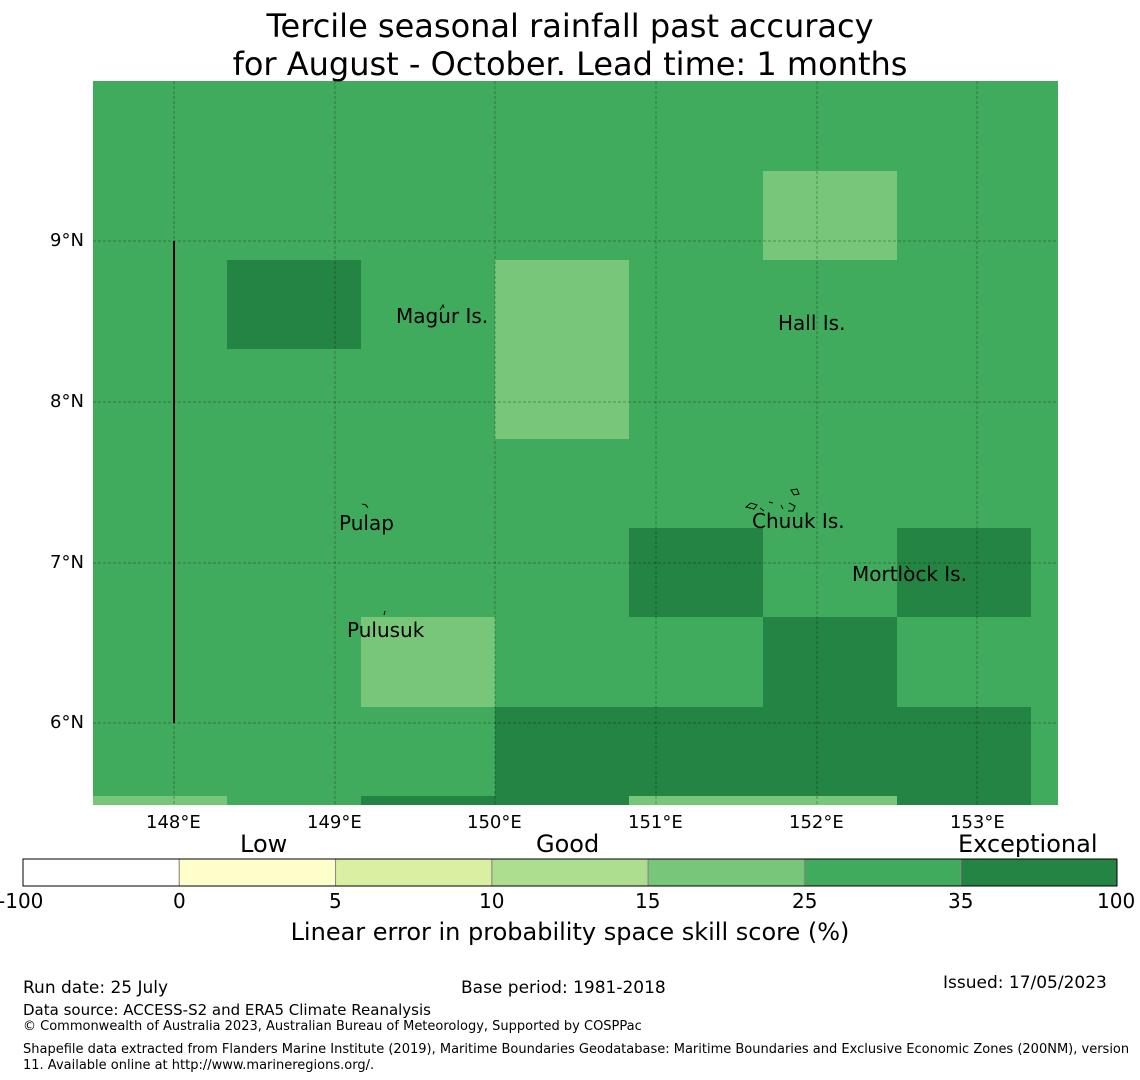  Describe the element at coordinates (67, 401) in the screenshot. I see `lat-tick-label: 8°N` at that location.